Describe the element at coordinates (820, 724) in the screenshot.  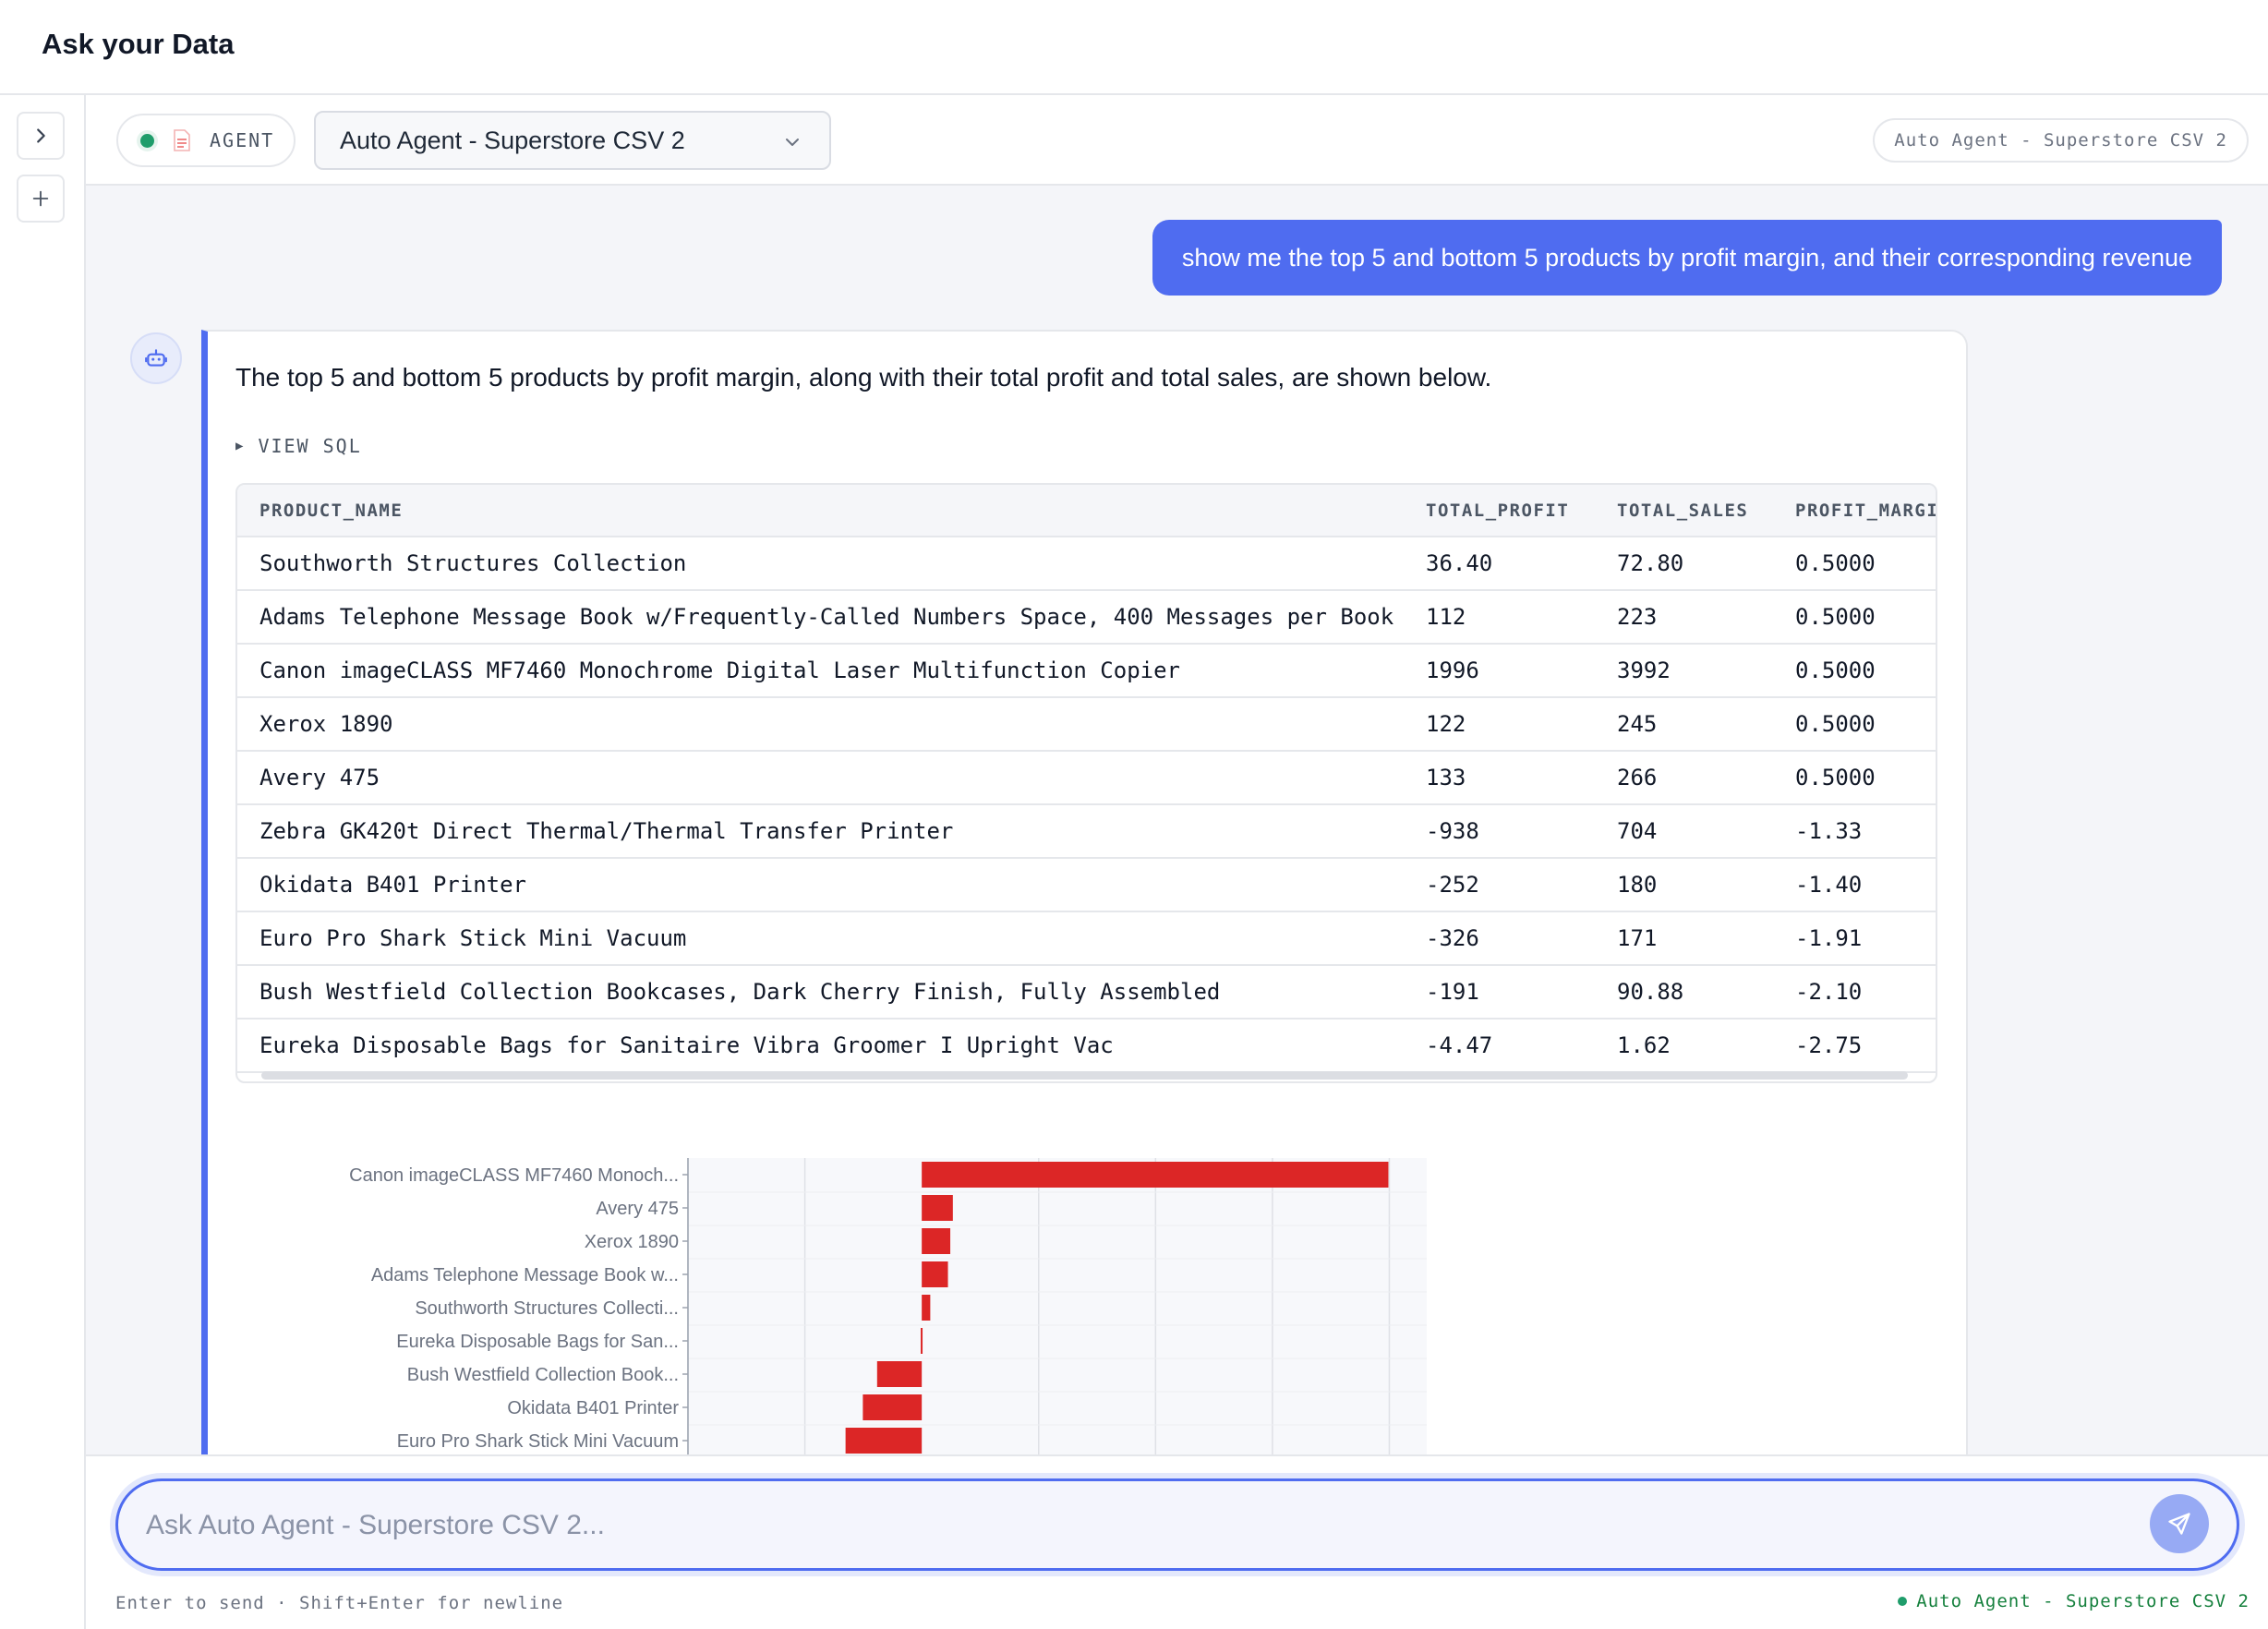
I see `table-cell: Xerox 1890` at that location.